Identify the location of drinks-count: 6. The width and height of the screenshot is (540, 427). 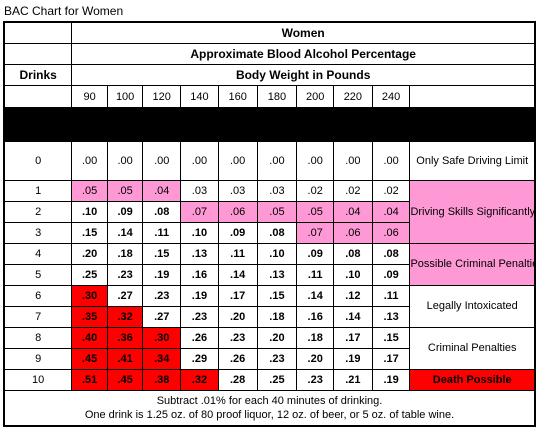
(38, 296).